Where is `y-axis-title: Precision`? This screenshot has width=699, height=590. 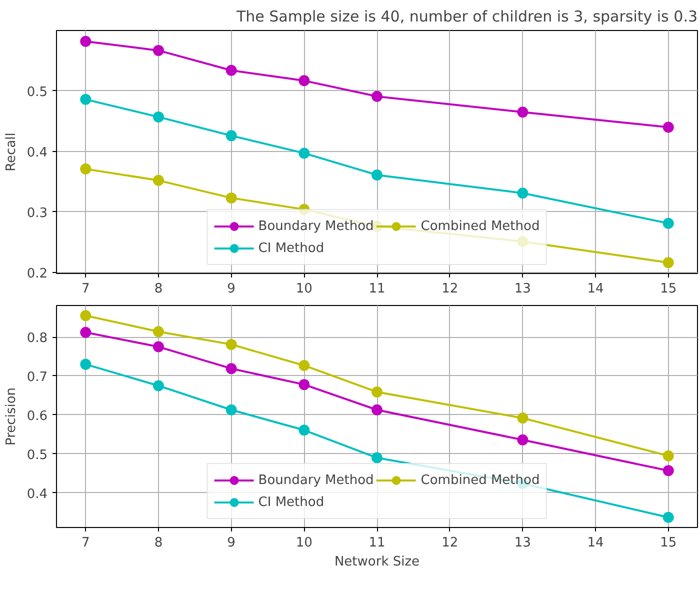
y-axis-title: Precision is located at coordinates (11, 416).